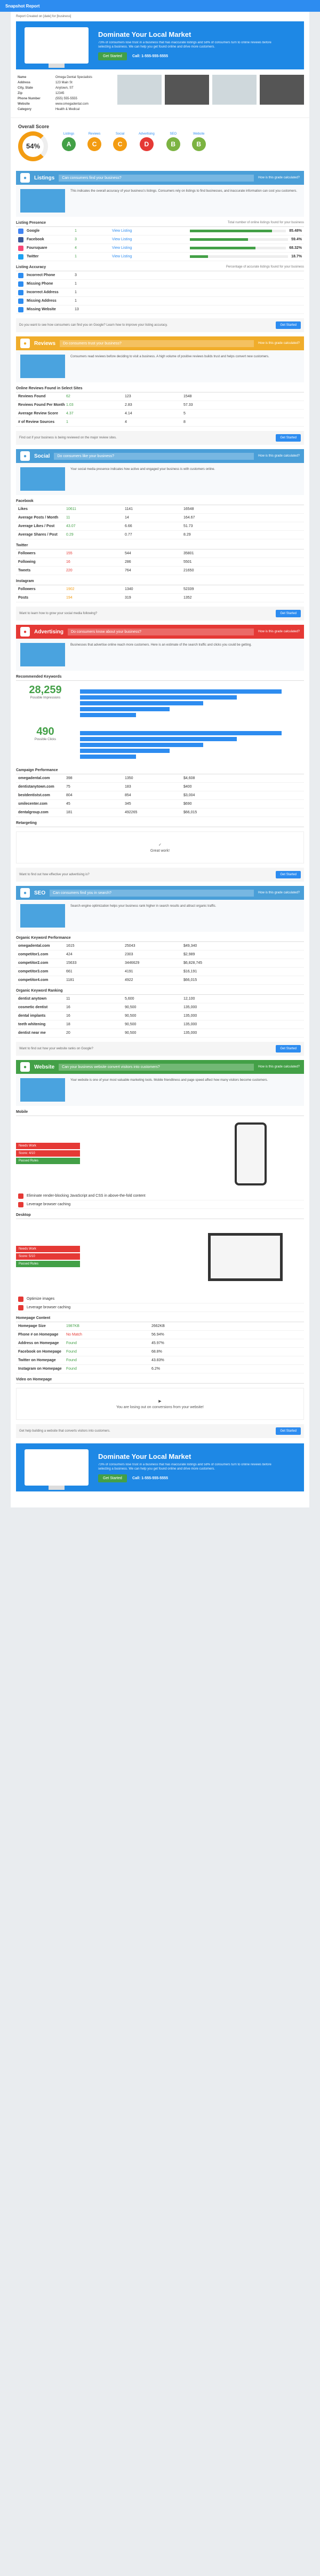 The width and height of the screenshot is (320, 2576). I want to click on row-leader: $49,340, so click(190, 946).